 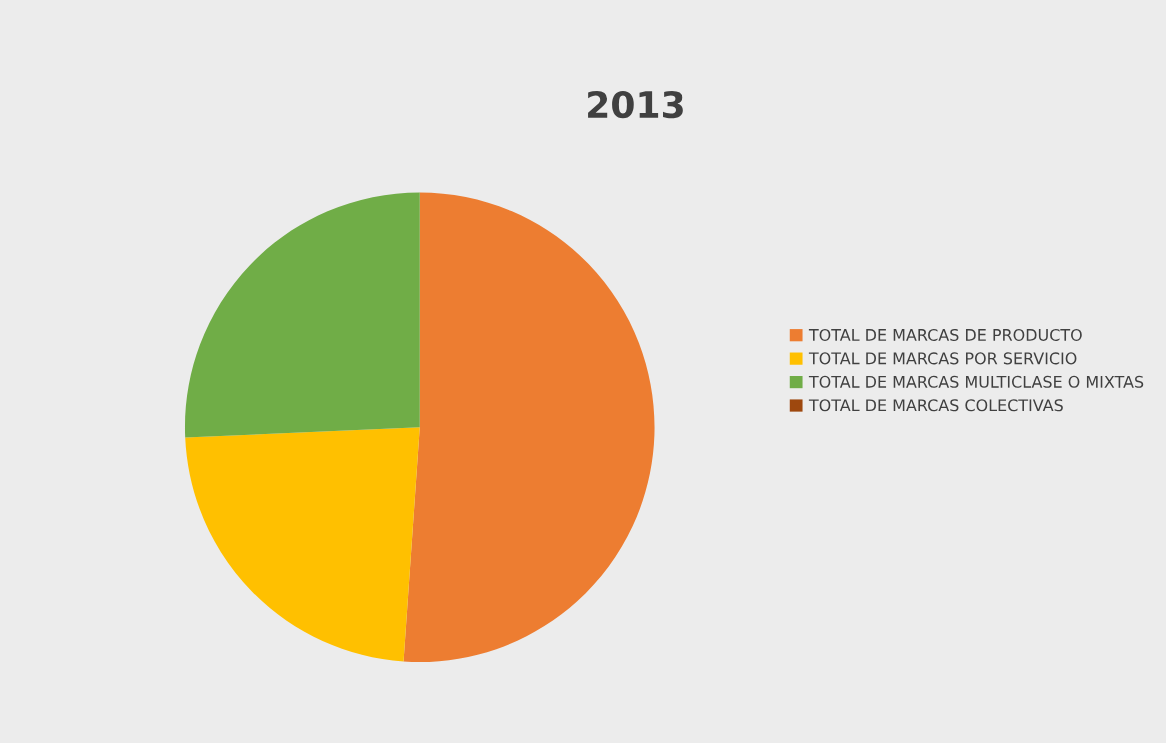 What do you see at coordinates (976, 381) in the screenshot?
I see `legend-label: TOTAL DE MARCAS MULTICLASE O MIXTAS` at bounding box center [976, 381].